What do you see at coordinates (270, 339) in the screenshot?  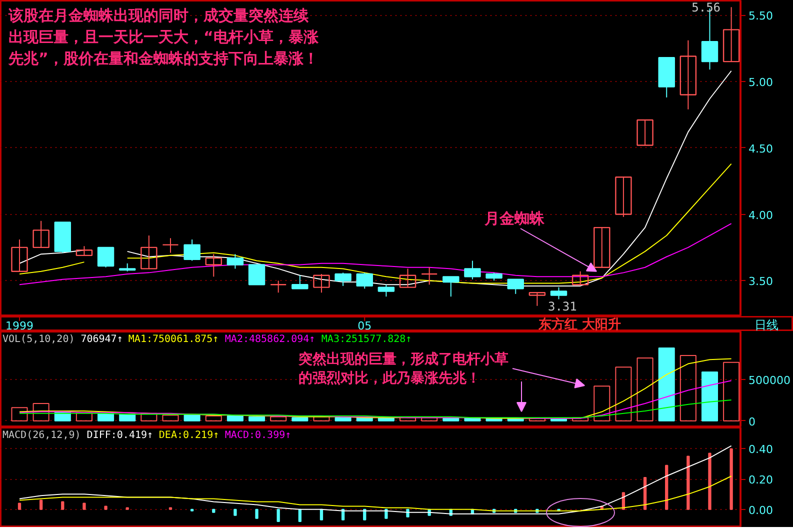 I see `text: MA2:485862.094↑` at bounding box center [270, 339].